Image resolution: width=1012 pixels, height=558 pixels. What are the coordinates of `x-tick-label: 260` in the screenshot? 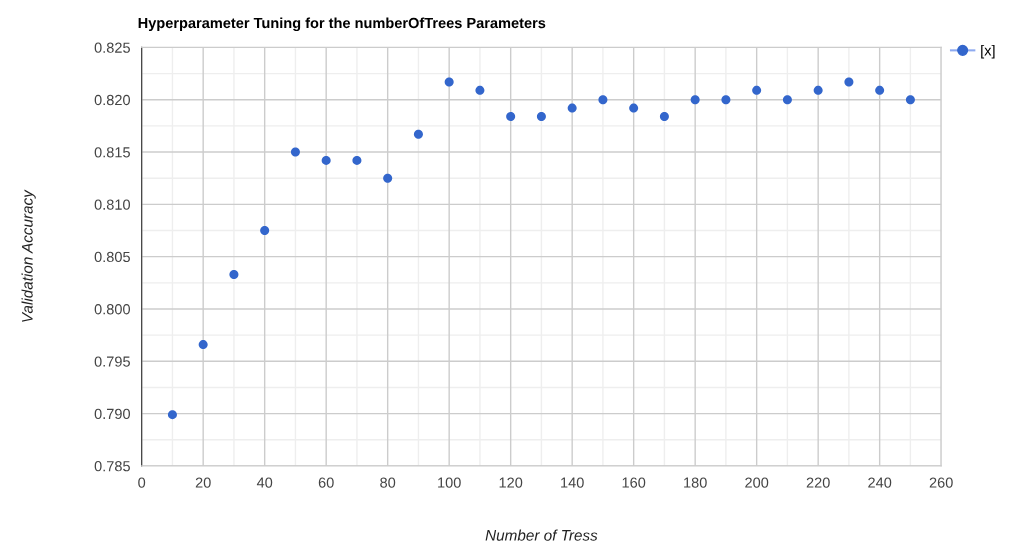 It's located at (941, 482).